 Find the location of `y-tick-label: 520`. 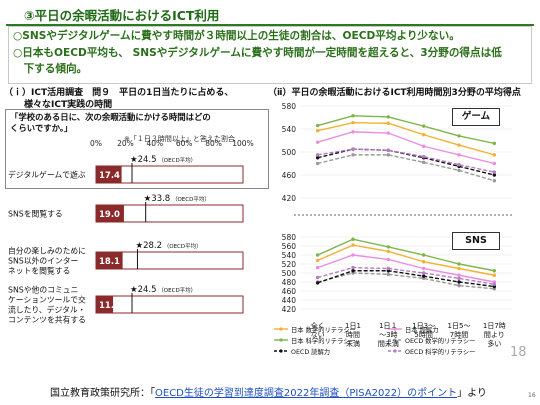

y-tick-label: 520 is located at coordinates (289, 264).